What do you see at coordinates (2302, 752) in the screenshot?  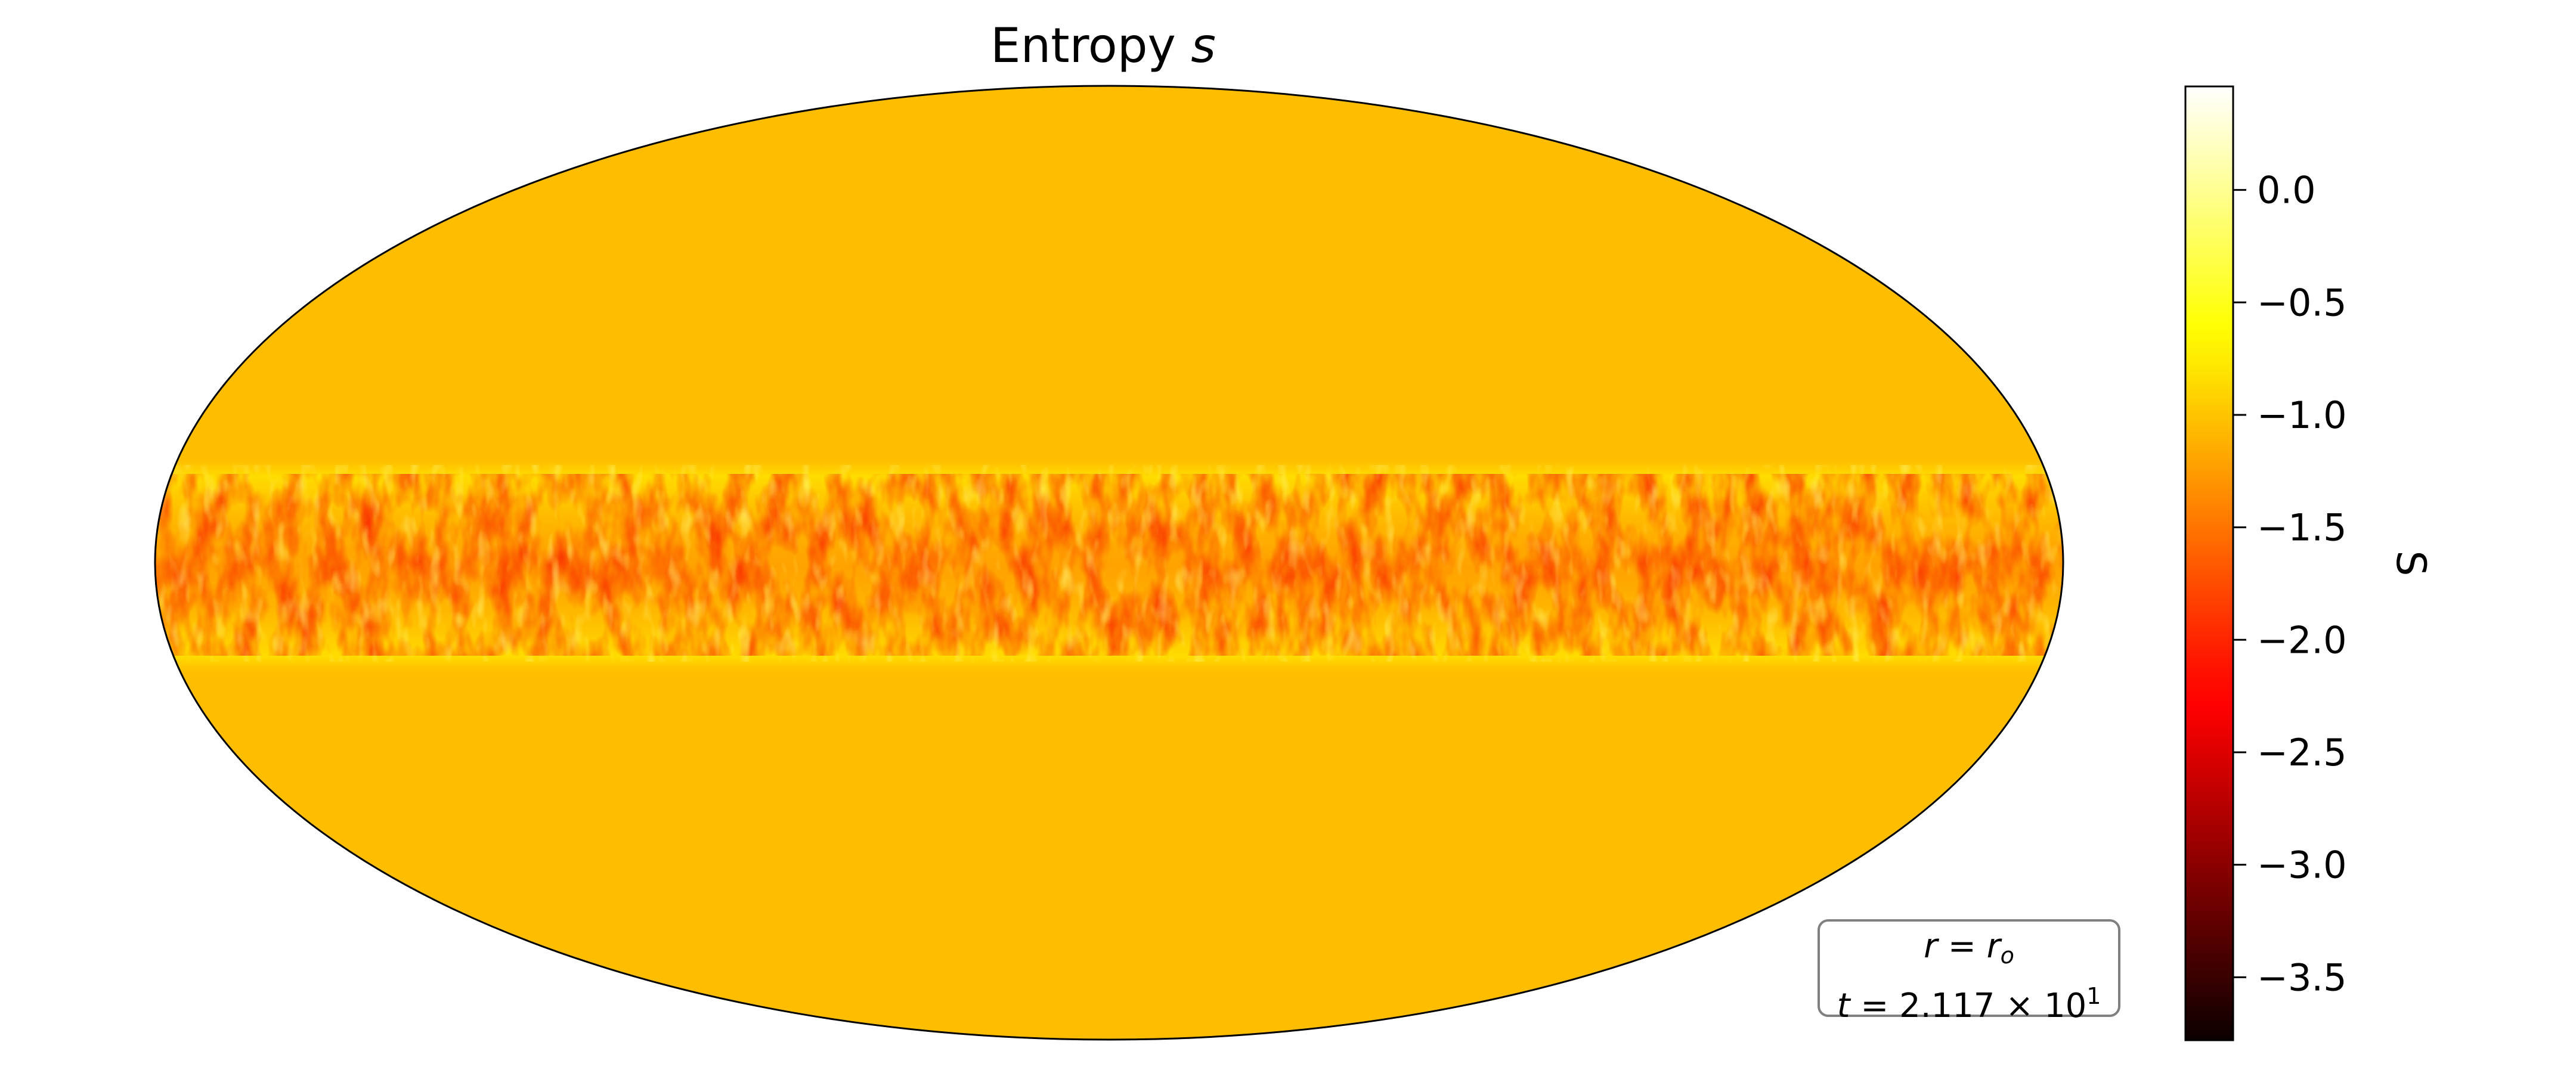 I see `colorbar-tick-label: −2.5` at bounding box center [2302, 752].